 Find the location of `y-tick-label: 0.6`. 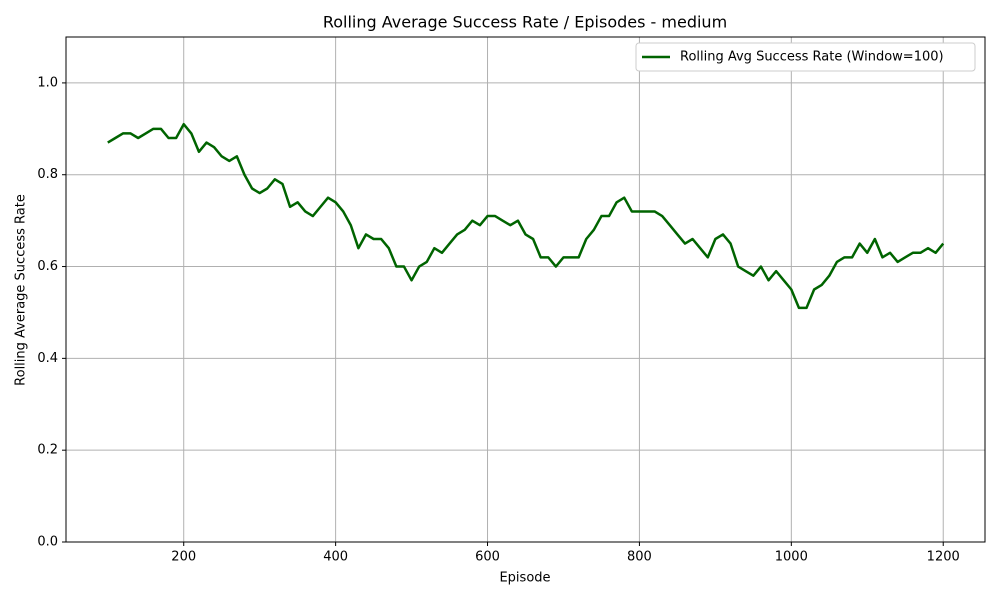

y-tick-label: 0.6 is located at coordinates (47, 266).